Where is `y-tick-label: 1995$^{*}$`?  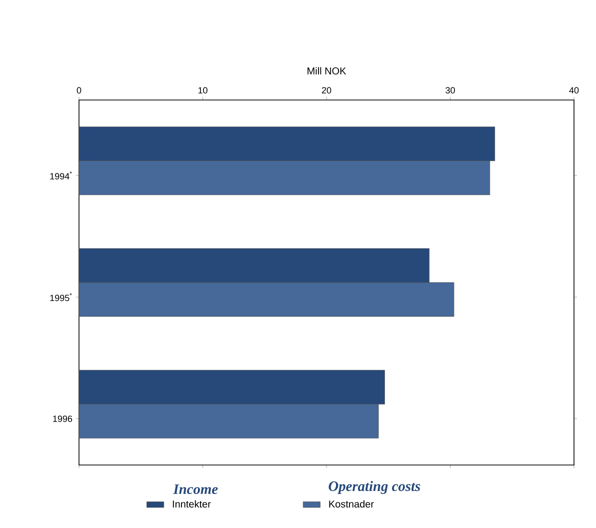 y-tick-label: 1995$^{*}$ is located at coordinates (61, 297).